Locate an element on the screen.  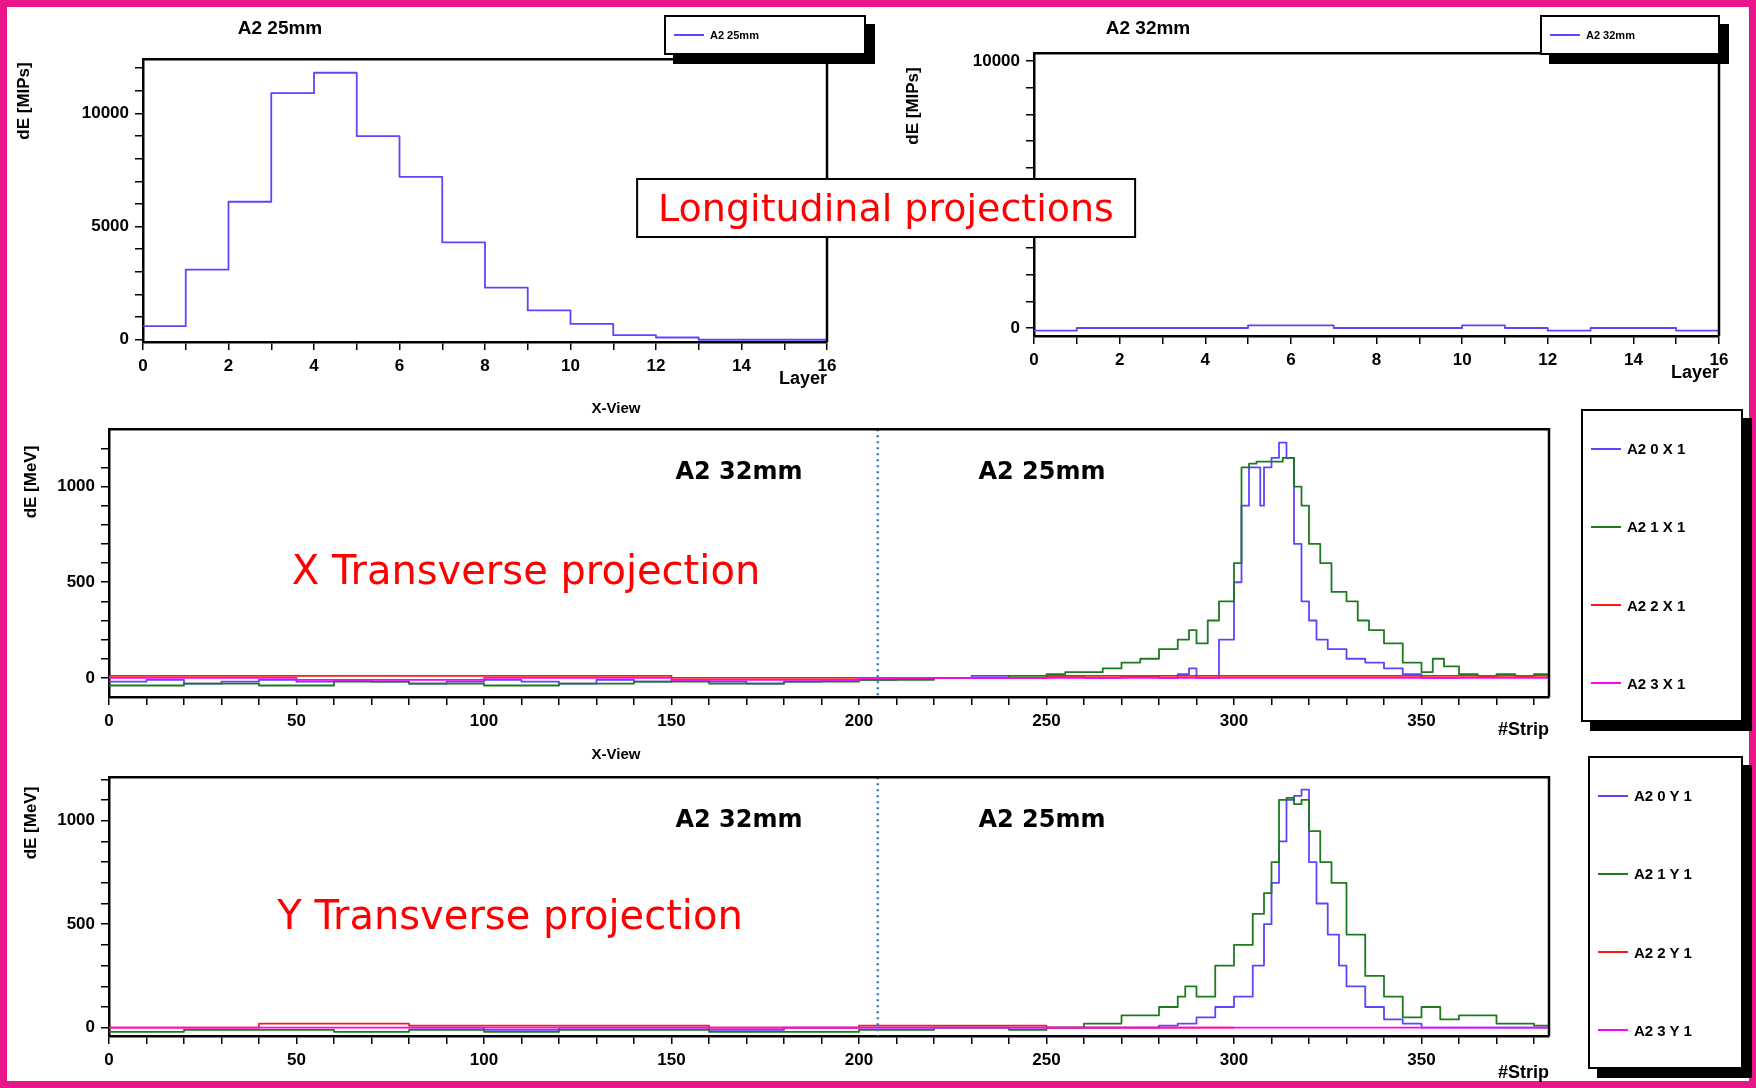
legend-label: A2 3 X 1 is located at coordinates (1656, 683).